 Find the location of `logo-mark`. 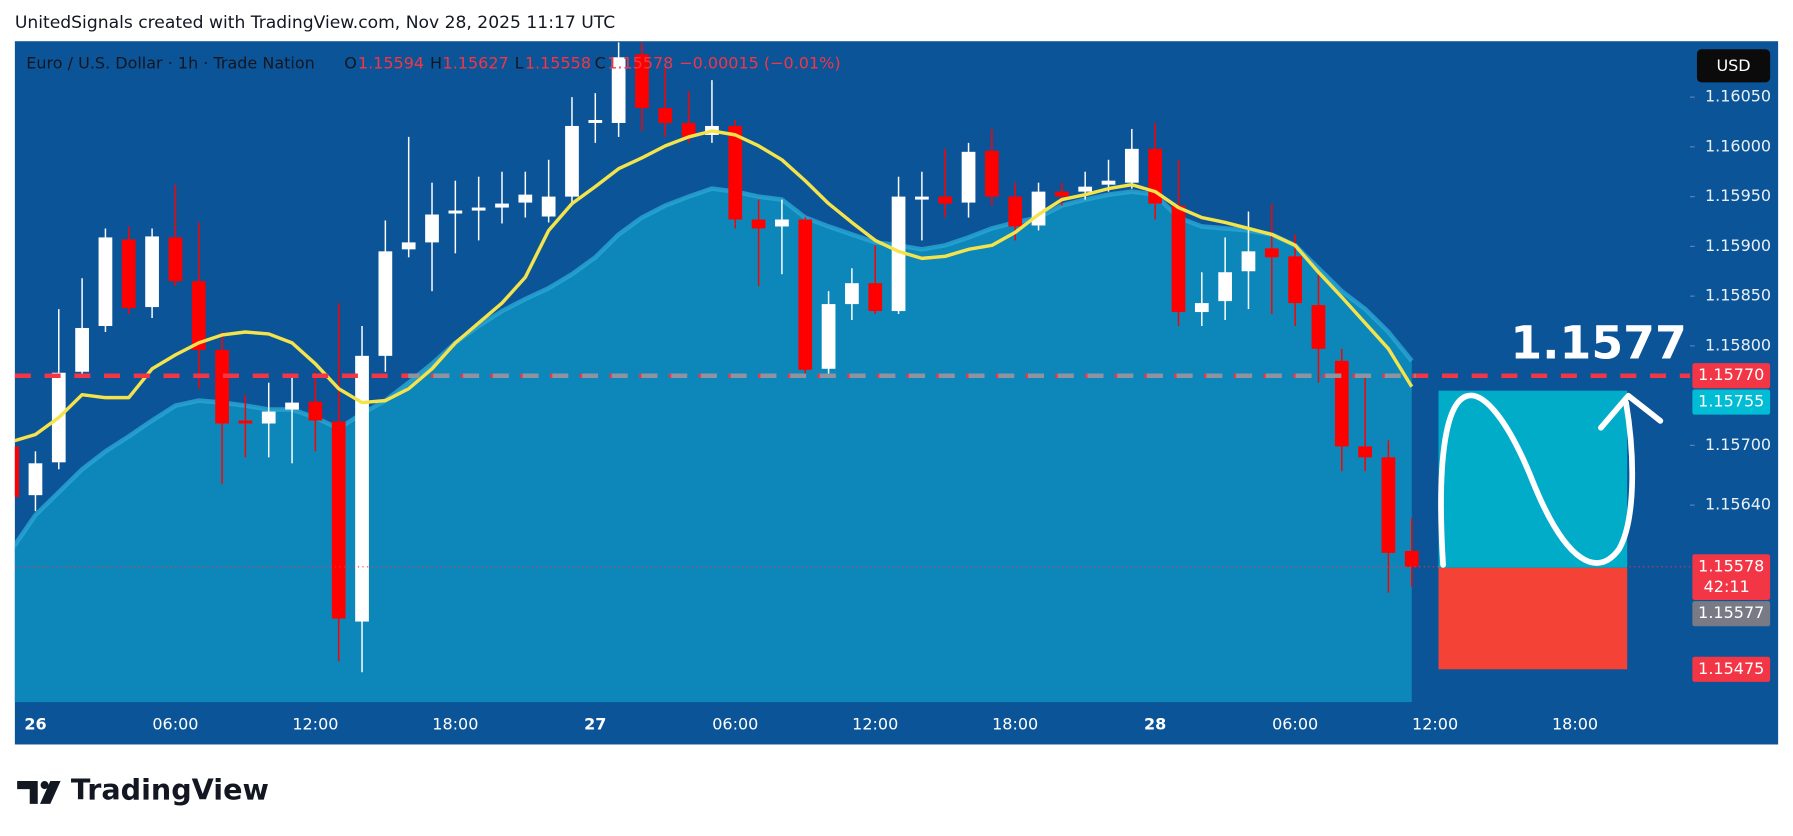

logo-mark is located at coordinates (27, 792).